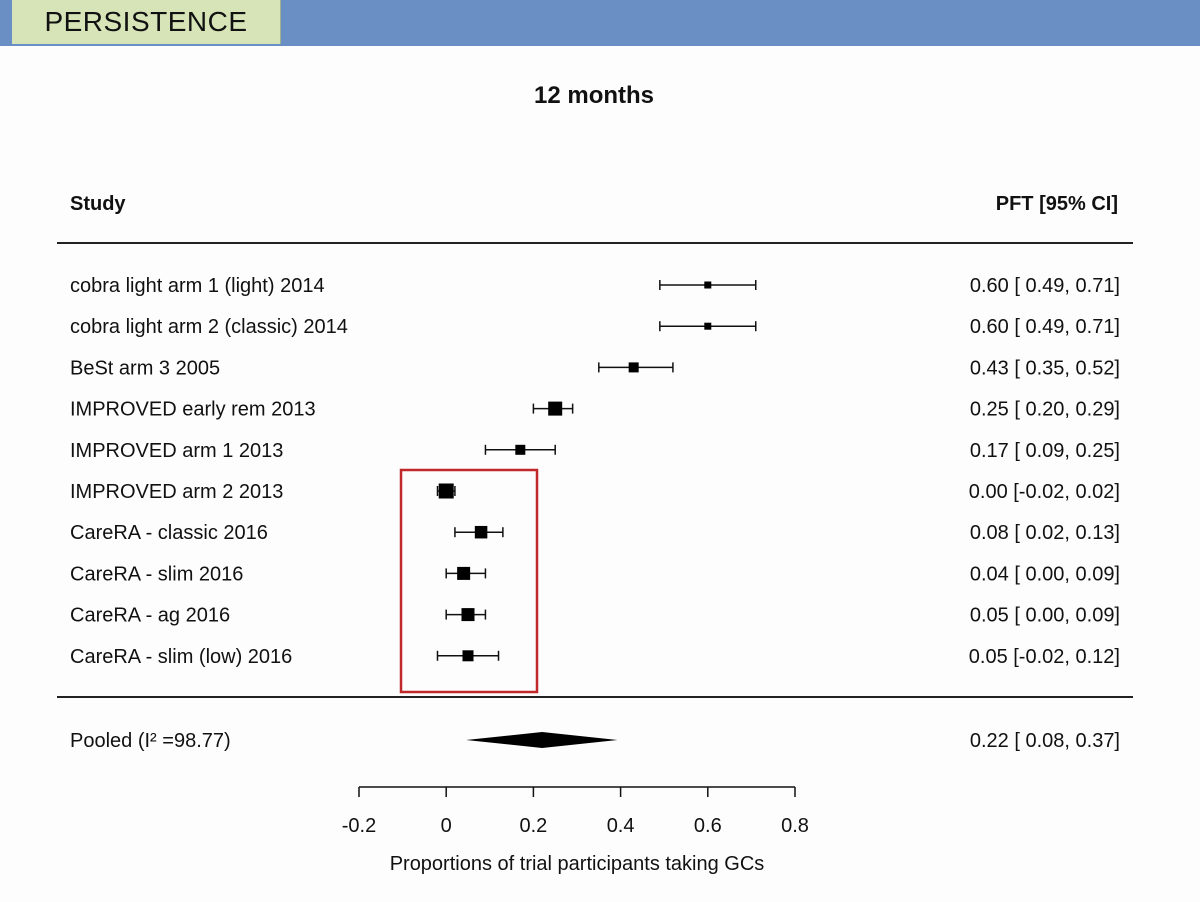 The image size is (1200, 902). I want to click on x-tick-label: 0.8, so click(795, 826).